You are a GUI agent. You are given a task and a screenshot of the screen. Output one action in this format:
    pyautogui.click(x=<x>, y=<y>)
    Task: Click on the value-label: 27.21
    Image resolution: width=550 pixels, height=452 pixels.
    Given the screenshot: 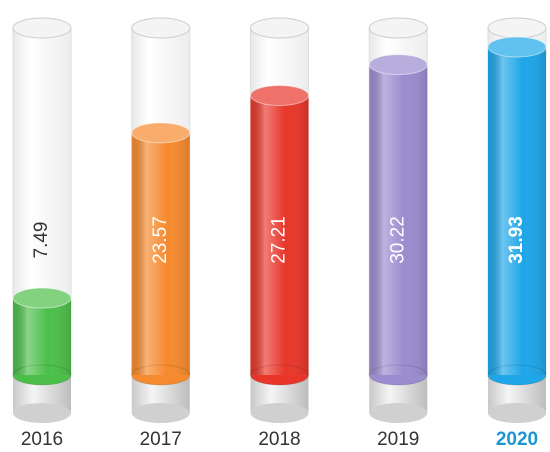 What is the action you would take?
    pyautogui.click(x=279, y=240)
    